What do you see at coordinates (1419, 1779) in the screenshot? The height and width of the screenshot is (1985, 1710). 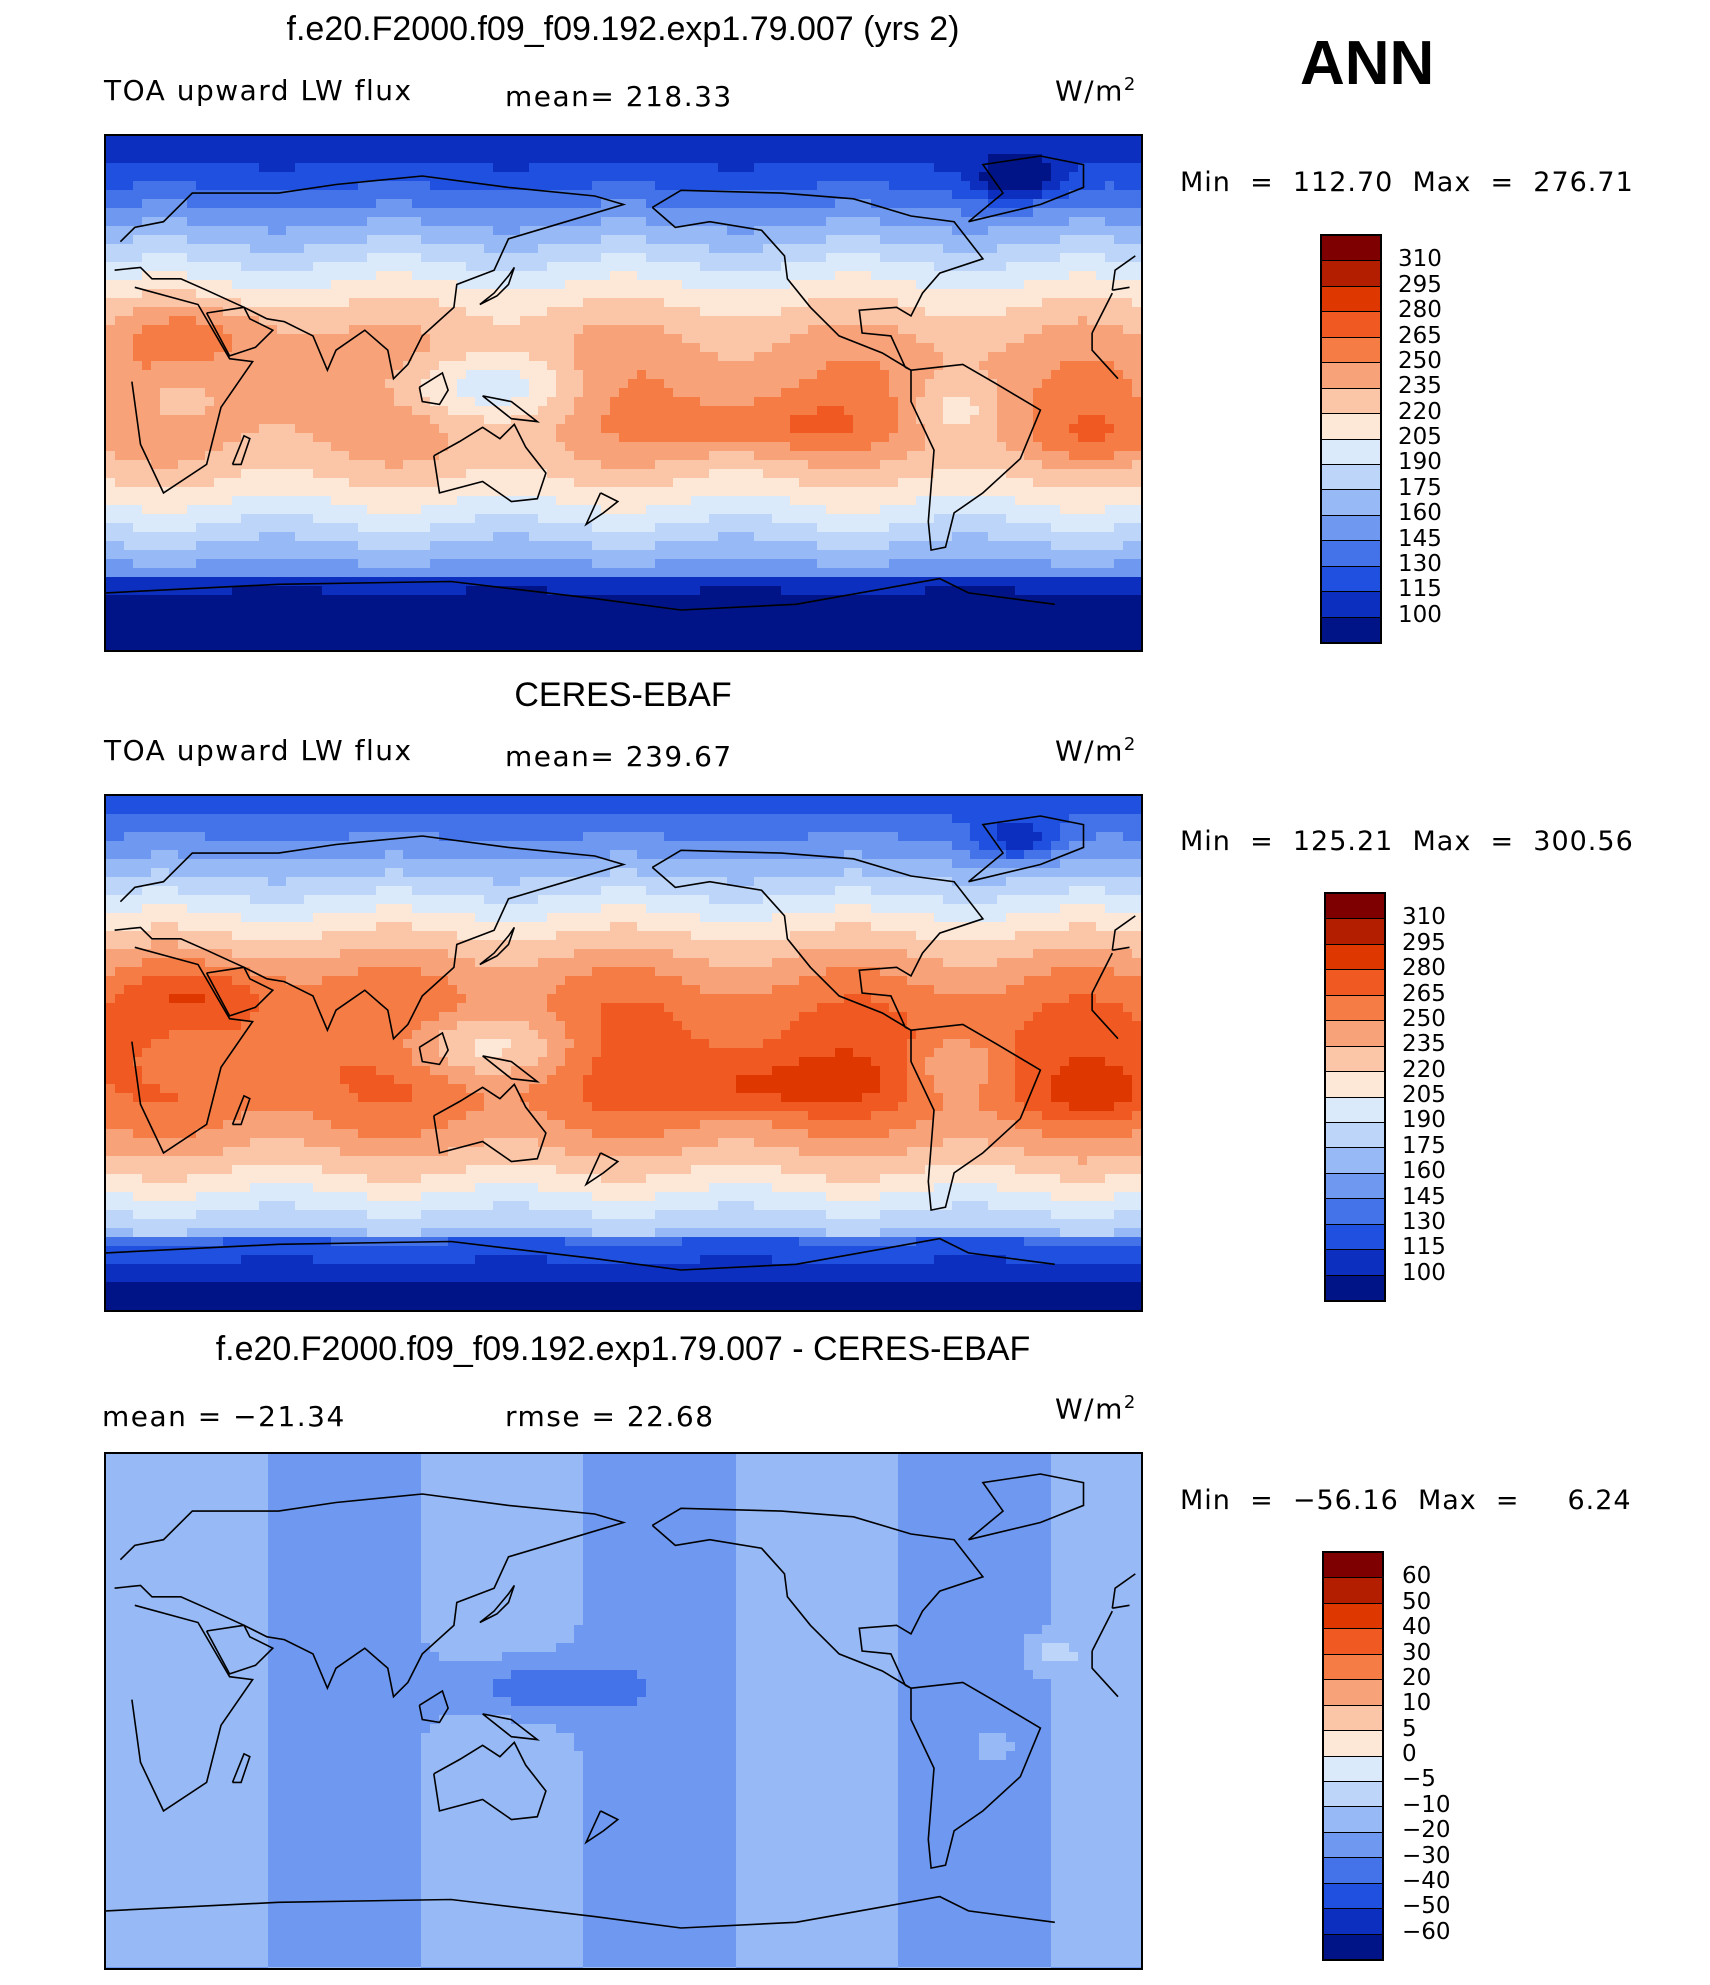 I see `colorbar-tick-label: −5` at bounding box center [1419, 1779].